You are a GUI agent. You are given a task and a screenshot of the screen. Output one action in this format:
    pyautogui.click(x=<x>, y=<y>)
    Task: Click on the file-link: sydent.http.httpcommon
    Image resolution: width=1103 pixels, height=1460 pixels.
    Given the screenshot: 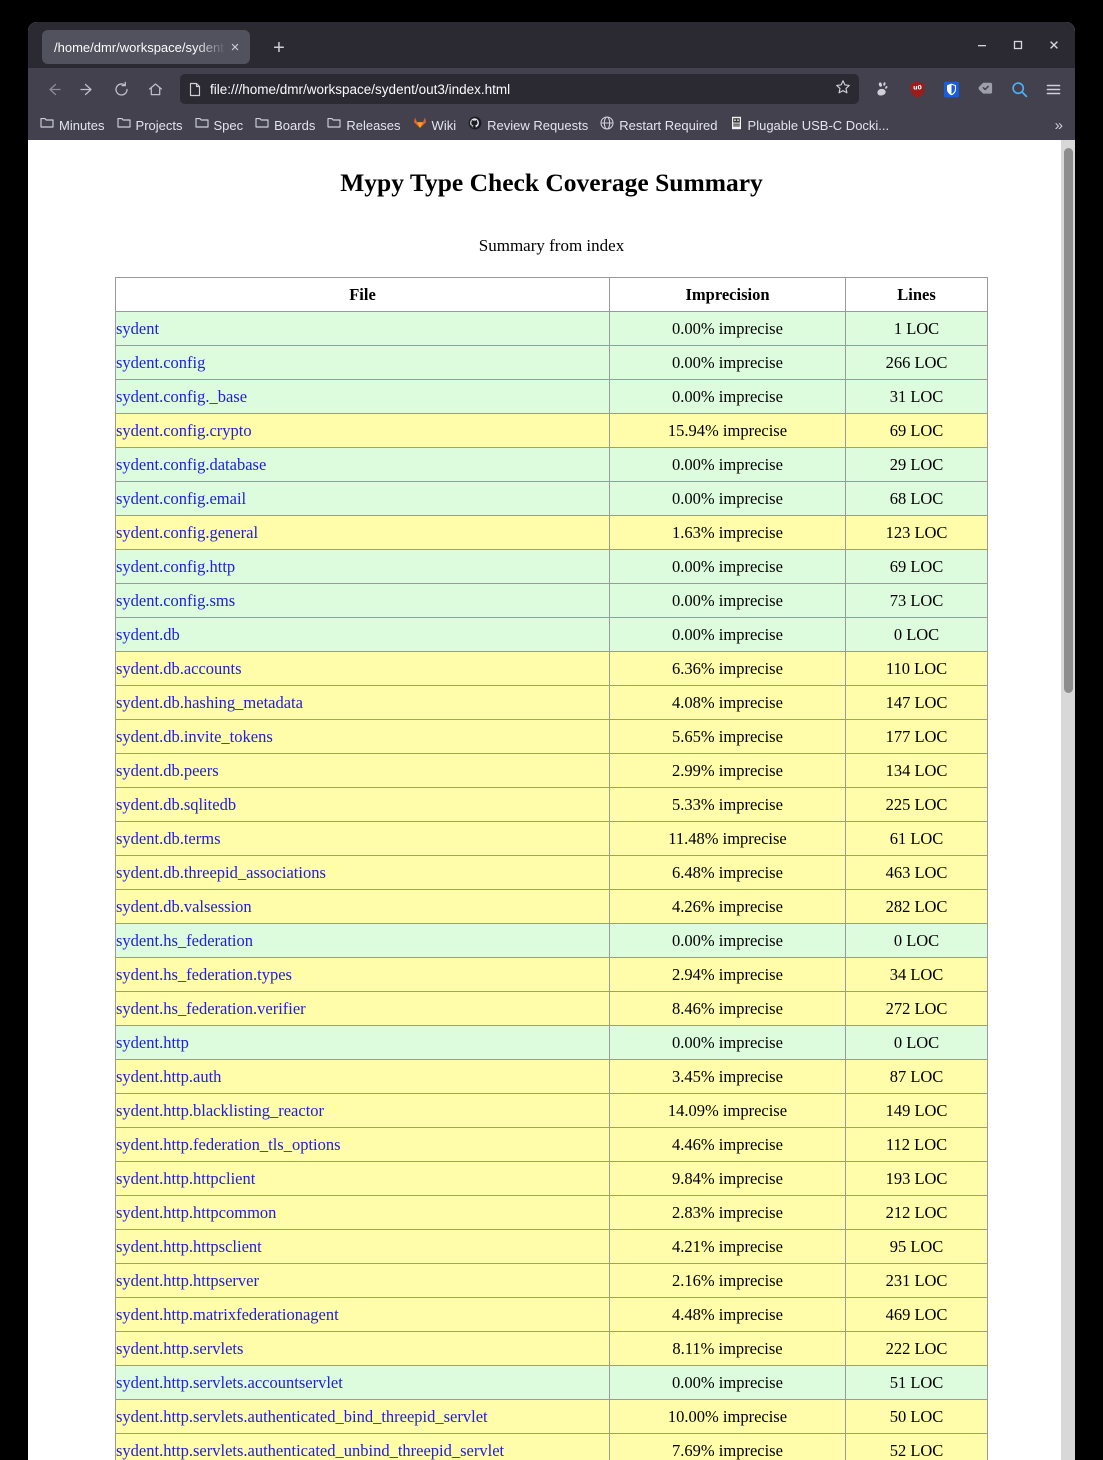 What is the action you would take?
    pyautogui.click(x=196, y=1212)
    